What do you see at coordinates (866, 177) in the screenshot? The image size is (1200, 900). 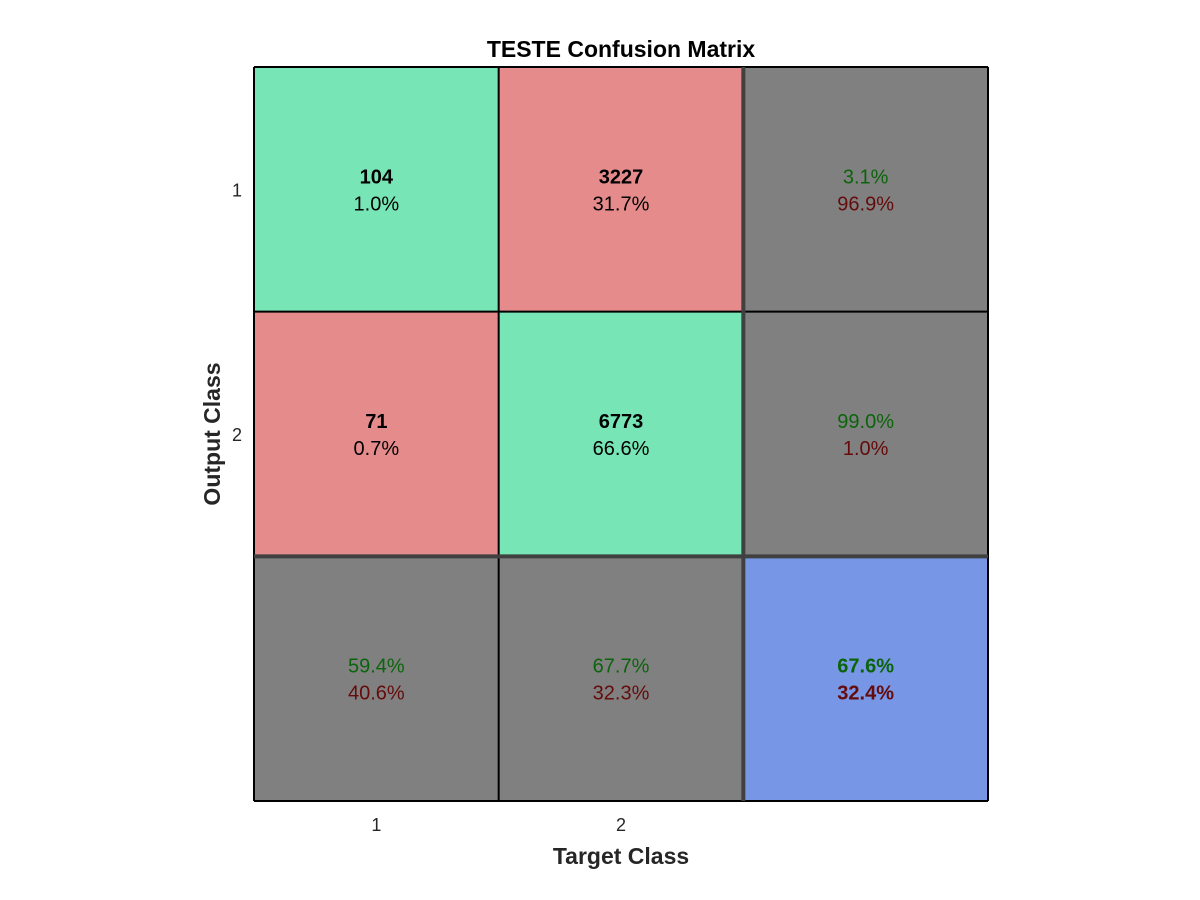 I see `row-summary-cell-1-top-label: 3.1%` at bounding box center [866, 177].